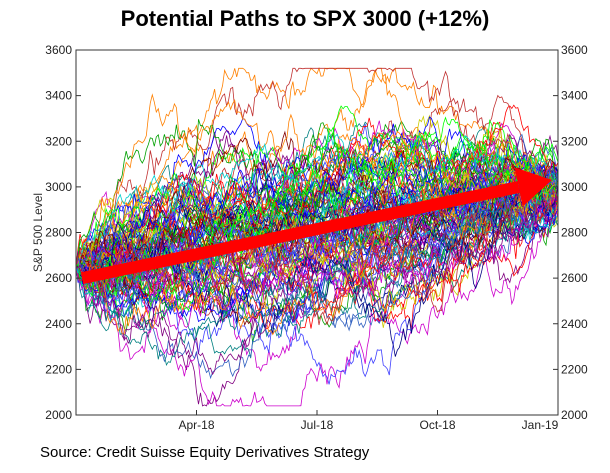 This screenshot has width=610, height=473. Describe the element at coordinates (58, 50) in the screenshot. I see `left-y-tick-label: 3600` at that location.